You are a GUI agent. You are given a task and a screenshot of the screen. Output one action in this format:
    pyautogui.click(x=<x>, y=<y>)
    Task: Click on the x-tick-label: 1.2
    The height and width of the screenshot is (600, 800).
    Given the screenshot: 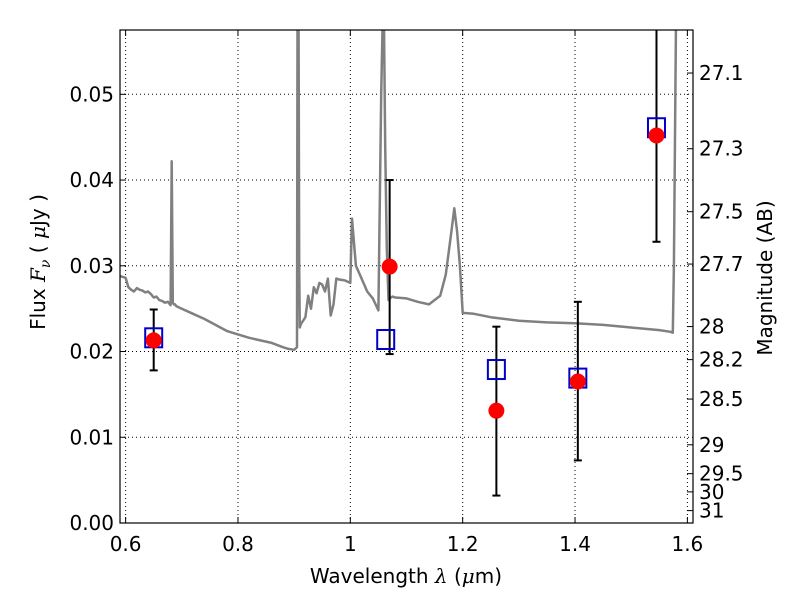 What is the action you would take?
    pyautogui.click(x=463, y=544)
    